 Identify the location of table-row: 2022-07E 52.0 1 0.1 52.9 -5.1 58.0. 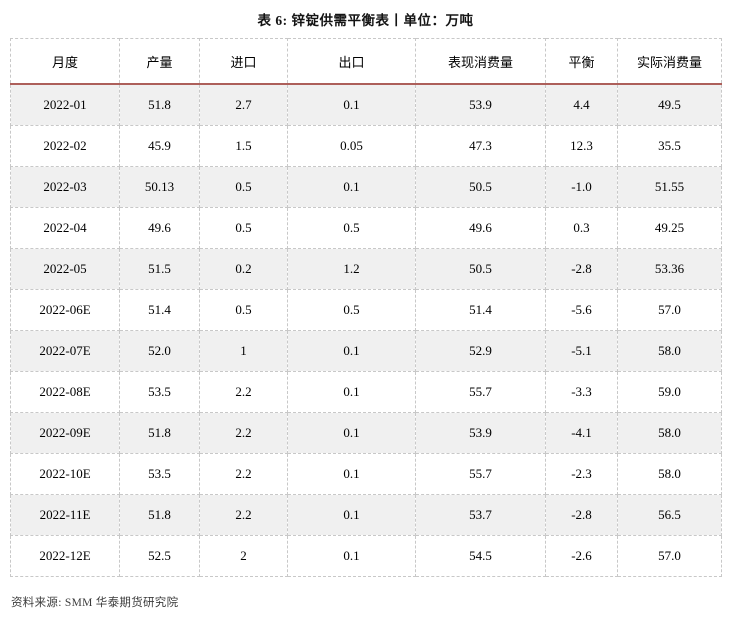
(366, 351).